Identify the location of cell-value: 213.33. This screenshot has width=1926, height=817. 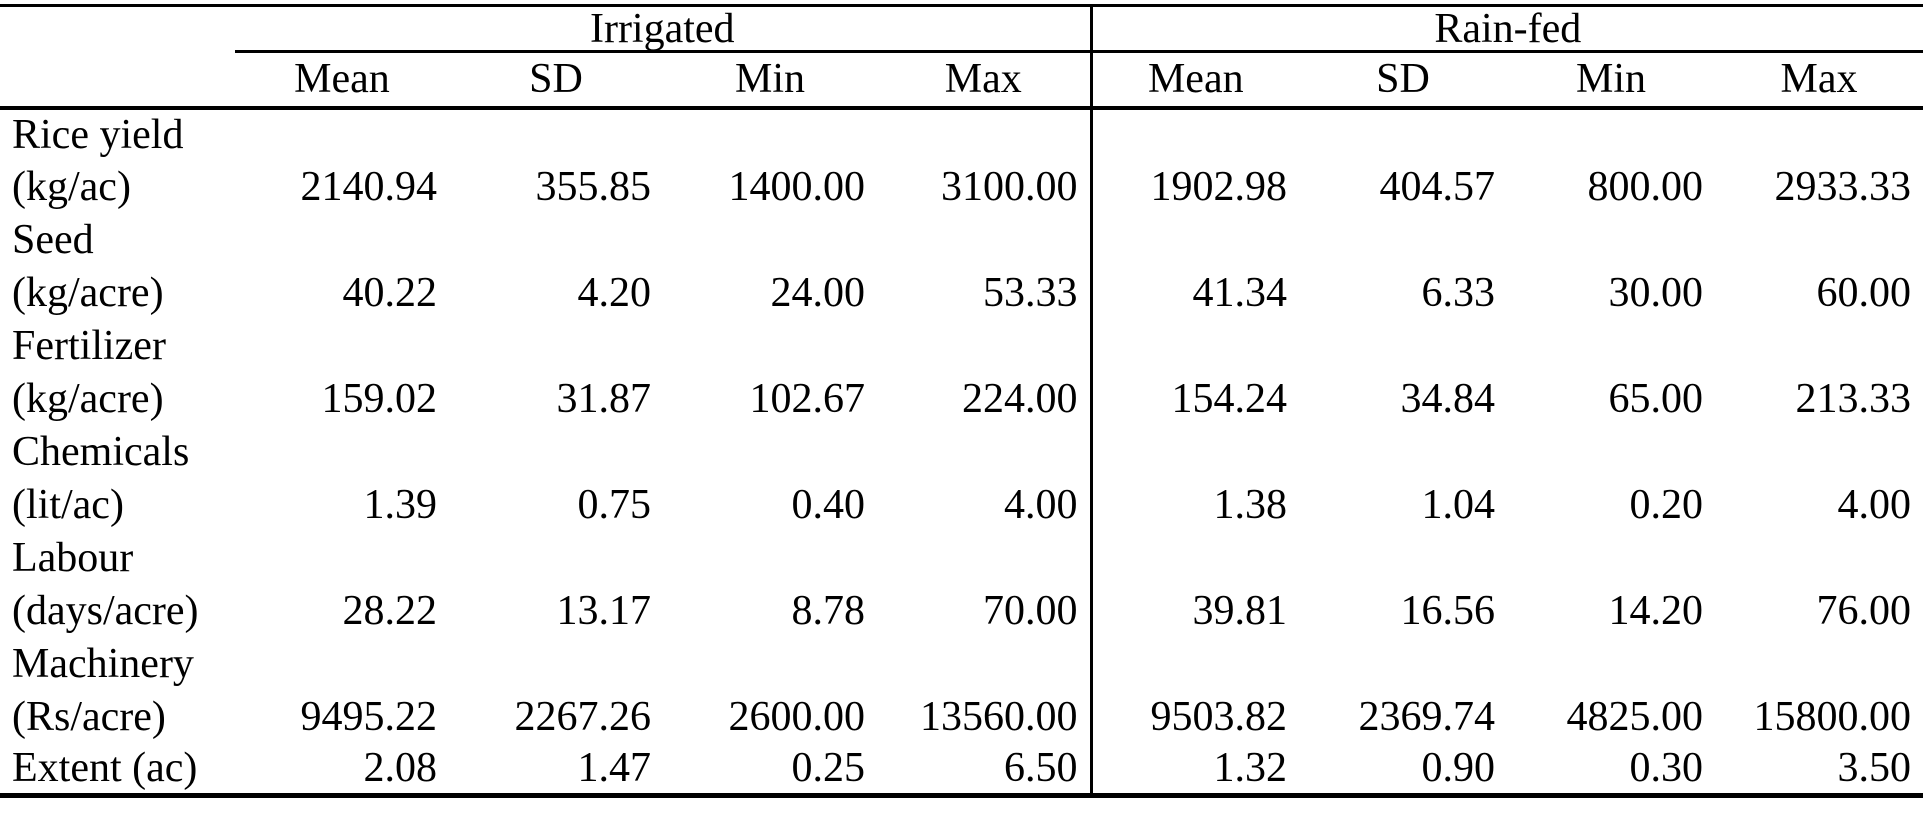
(1853, 398).